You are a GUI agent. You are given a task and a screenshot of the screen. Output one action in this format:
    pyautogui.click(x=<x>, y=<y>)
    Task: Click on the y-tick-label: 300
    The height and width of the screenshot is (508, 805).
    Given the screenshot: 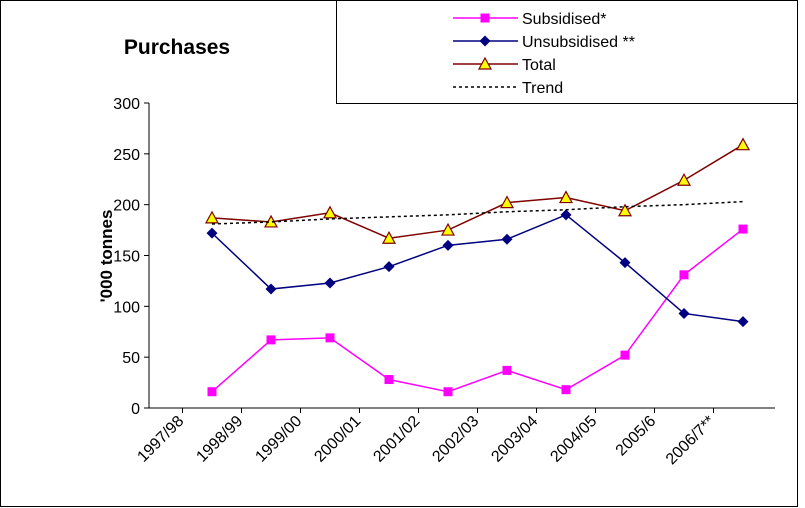 What is the action you would take?
    pyautogui.click(x=126, y=104)
    